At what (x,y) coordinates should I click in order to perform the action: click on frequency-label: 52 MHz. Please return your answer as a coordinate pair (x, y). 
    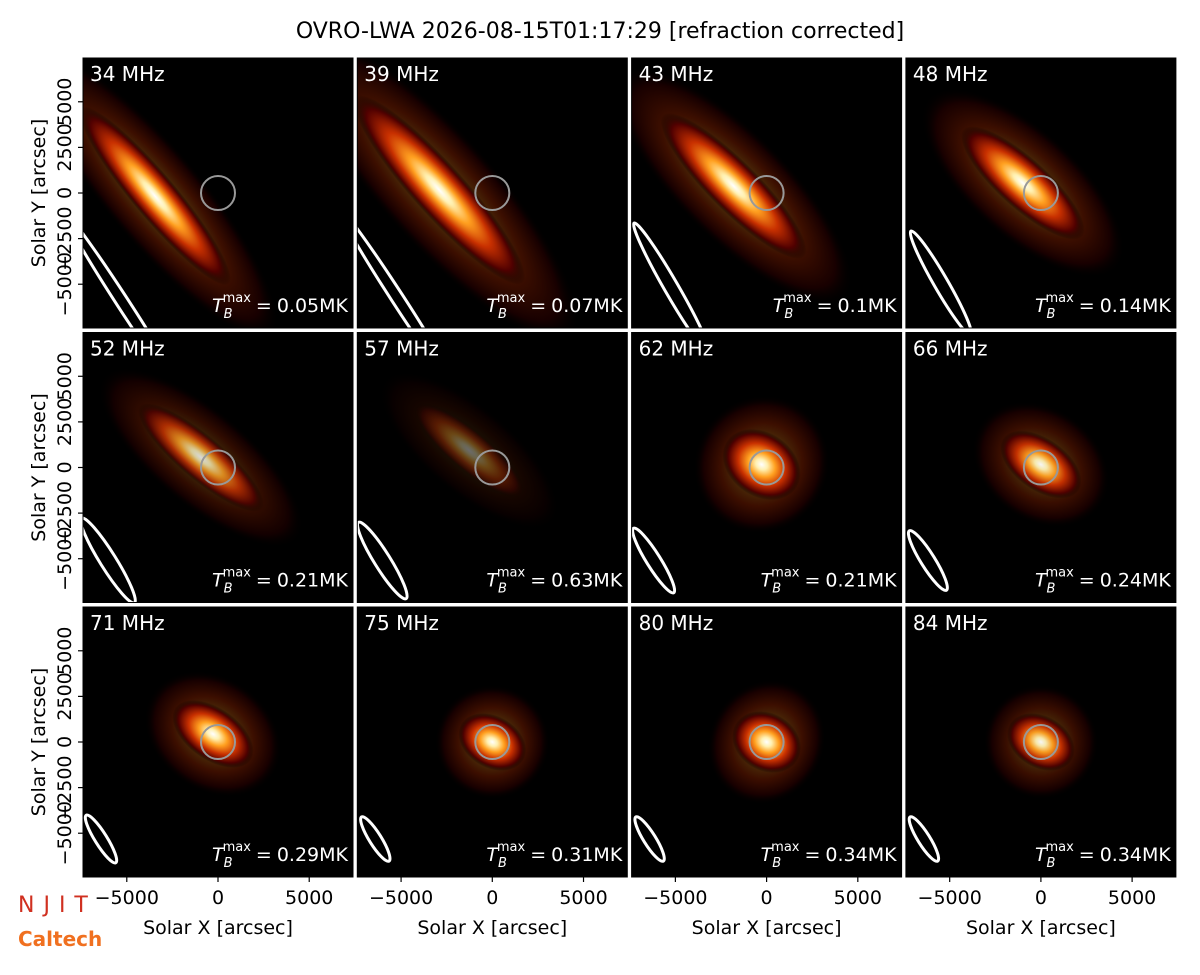
    Looking at the image, I should click on (127, 349).